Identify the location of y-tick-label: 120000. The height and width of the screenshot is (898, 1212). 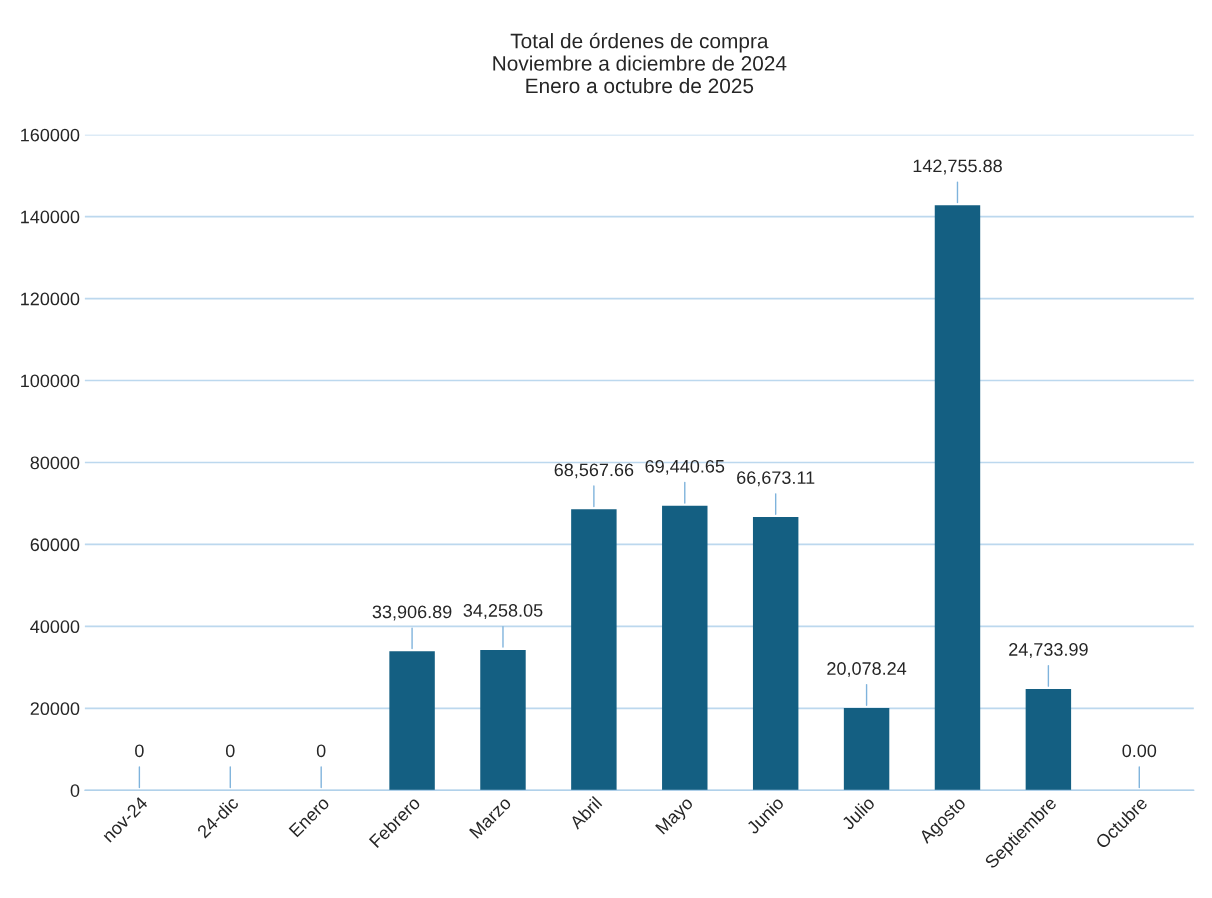
(50, 299).